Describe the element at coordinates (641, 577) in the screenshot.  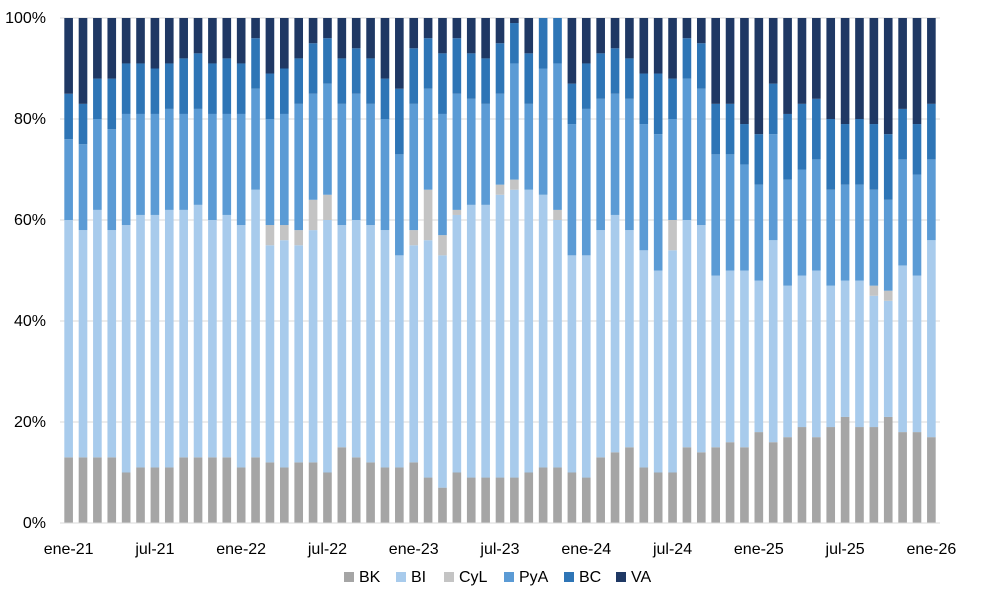
I see `legend-label-va: VA` at that location.